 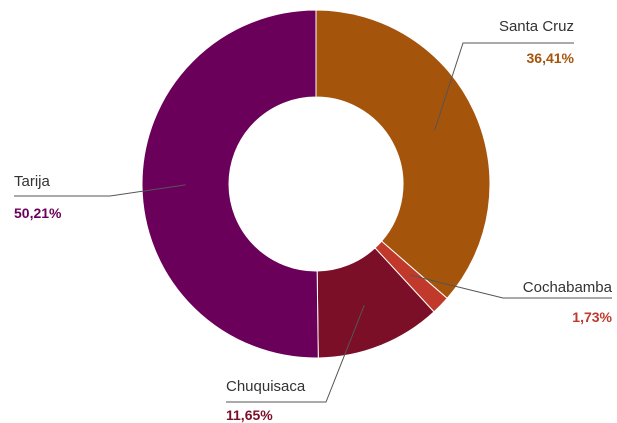 What do you see at coordinates (32, 181) in the screenshot?
I see `label-name-tarija: Tarija` at bounding box center [32, 181].